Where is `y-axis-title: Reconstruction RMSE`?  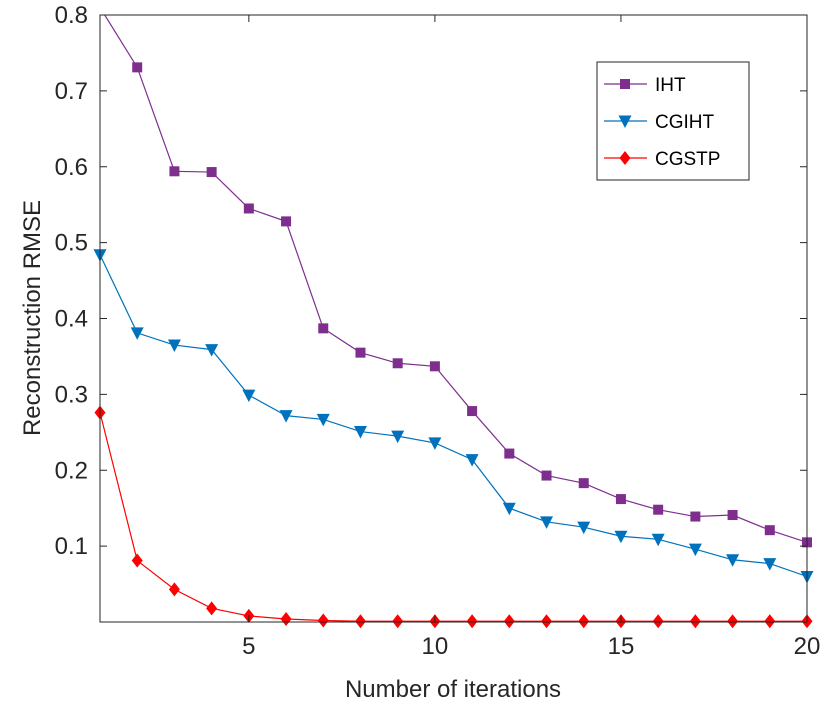
y-axis-title: Reconstruction RMSE is located at coordinates (32, 318).